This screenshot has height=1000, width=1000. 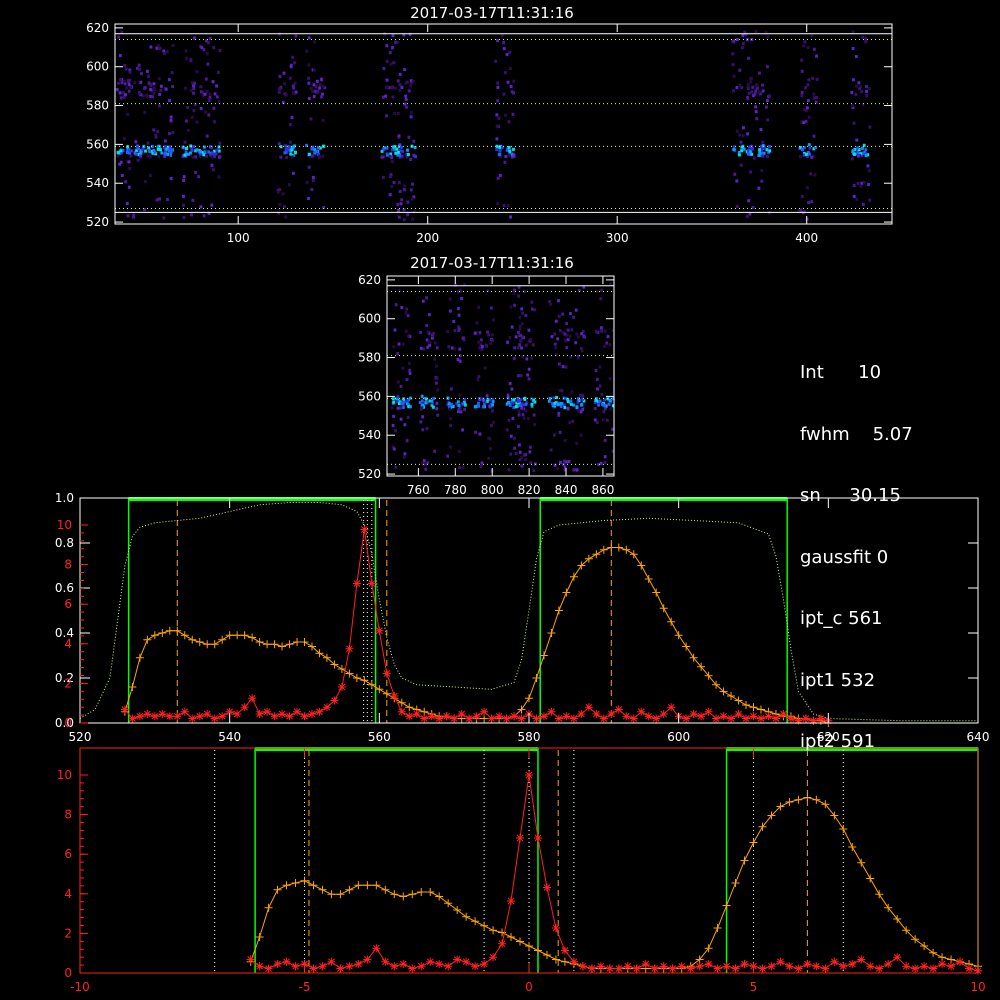 What do you see at coordinates (882, 557) in the screenshot?
I see `info-value: 0` at bounding box center [882, 557].